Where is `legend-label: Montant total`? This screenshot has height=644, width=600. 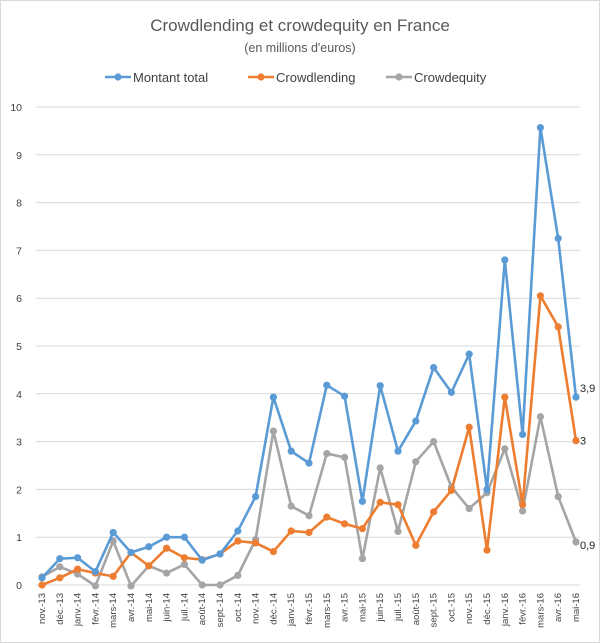
legend-label: Montant total is located at coordinates (170, 77).